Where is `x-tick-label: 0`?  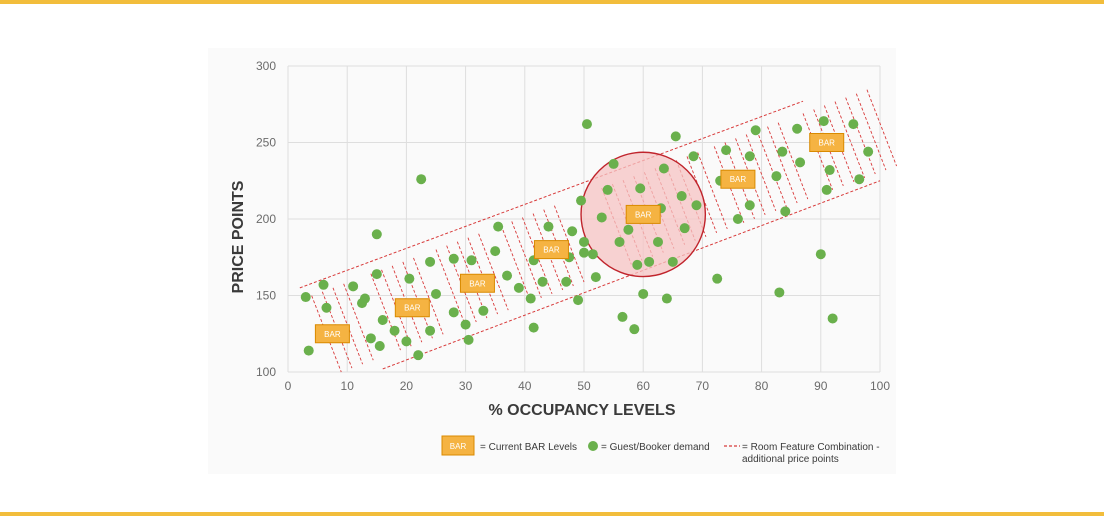 x-tick-label: 0 is located at coordinates (288, 386).